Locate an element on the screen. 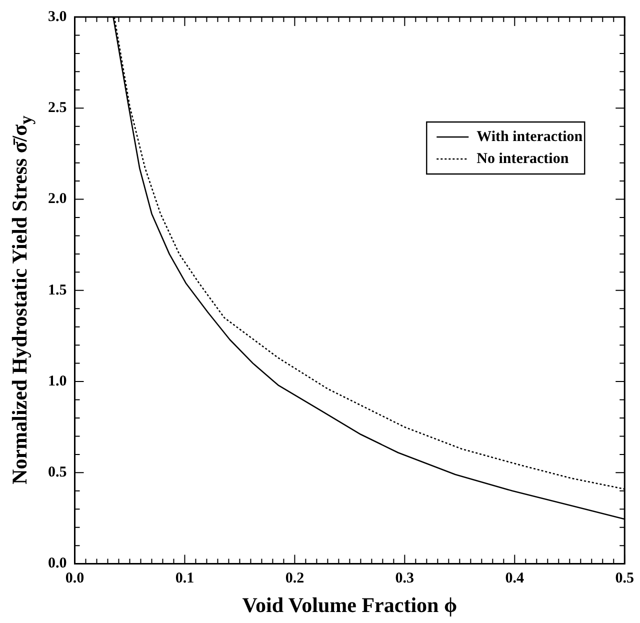 This screenshot has width=640, height=623. y-tick-label: 0.5 is located at coordinates (57, 472).